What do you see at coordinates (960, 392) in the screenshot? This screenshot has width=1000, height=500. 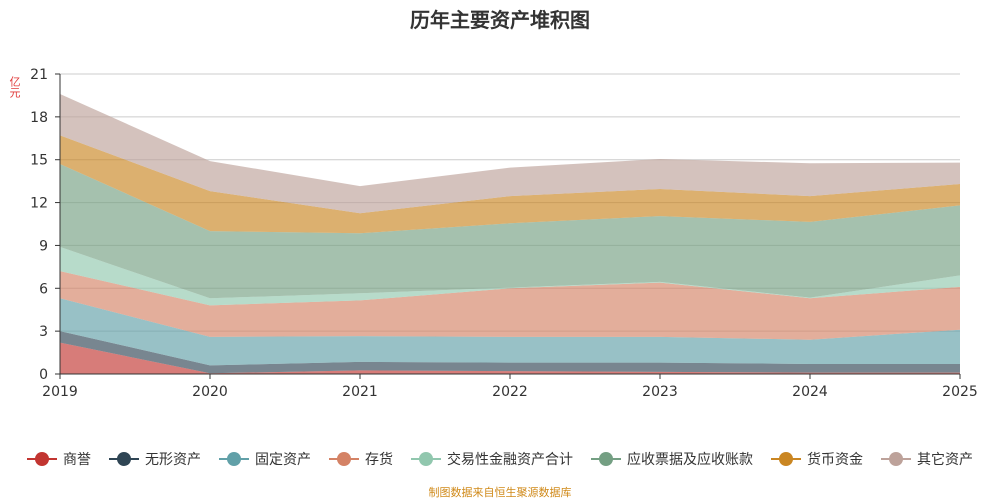 I see `x-tick-label: 2025` at bounding box center [960, 392].